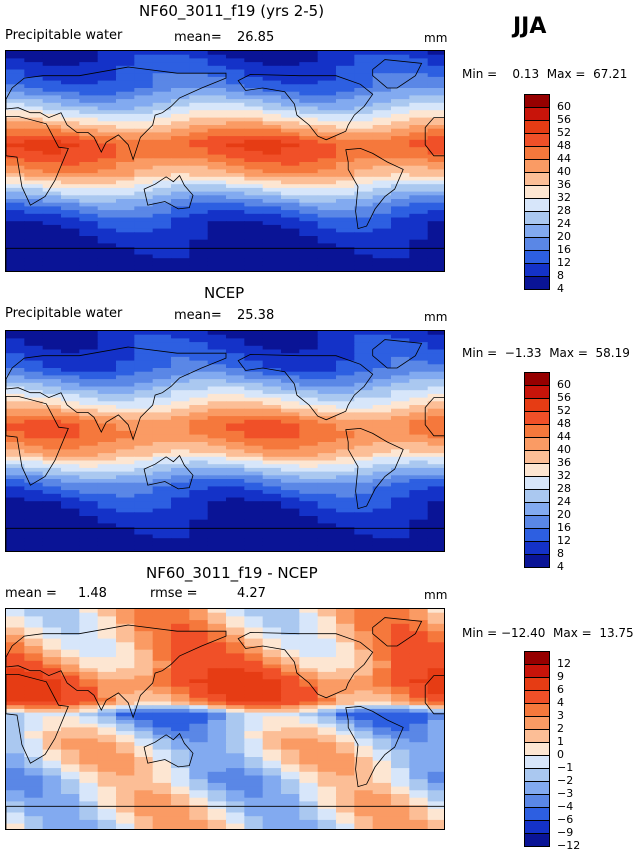 This screenshot has width=643, height=852. Describe the element at coordinates (537, 270) in the screenshot. I see `colorbar-swatch` at that location.